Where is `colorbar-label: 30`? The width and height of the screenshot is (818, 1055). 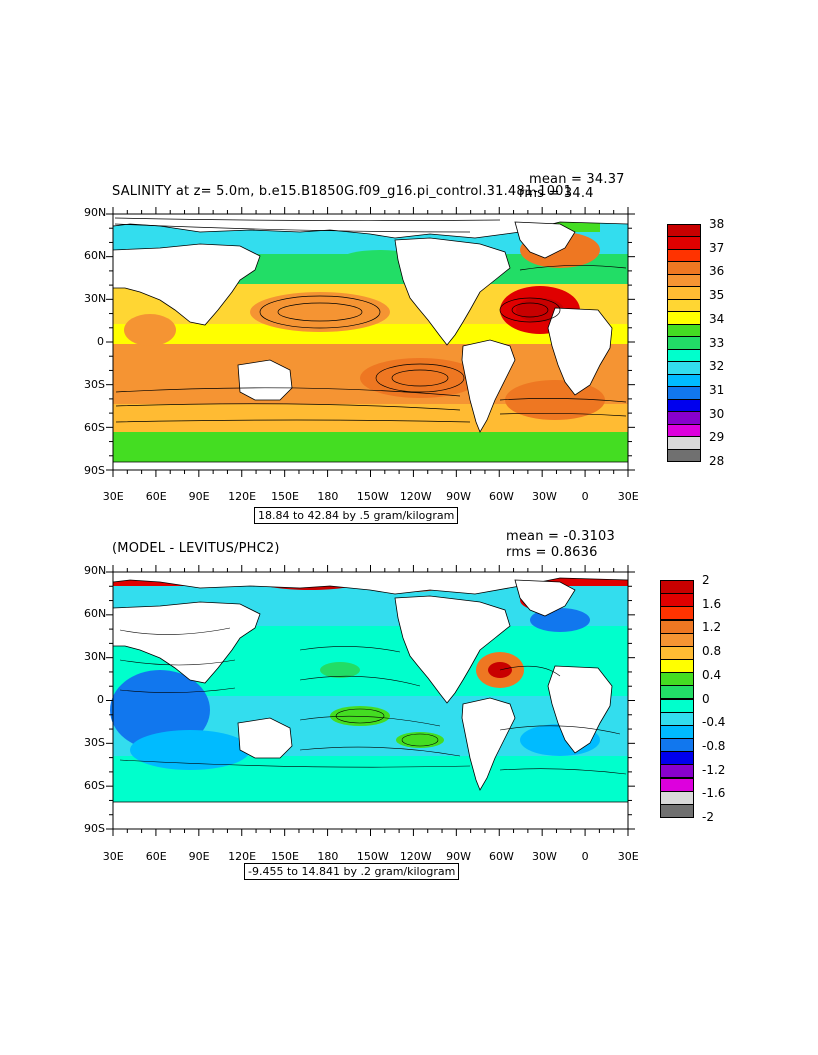 colorbar-label: 30 is located at coordinates (717, 413).